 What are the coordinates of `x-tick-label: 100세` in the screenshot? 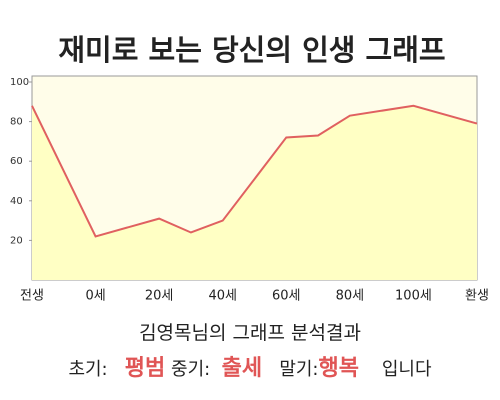 It's located at (413, 296).